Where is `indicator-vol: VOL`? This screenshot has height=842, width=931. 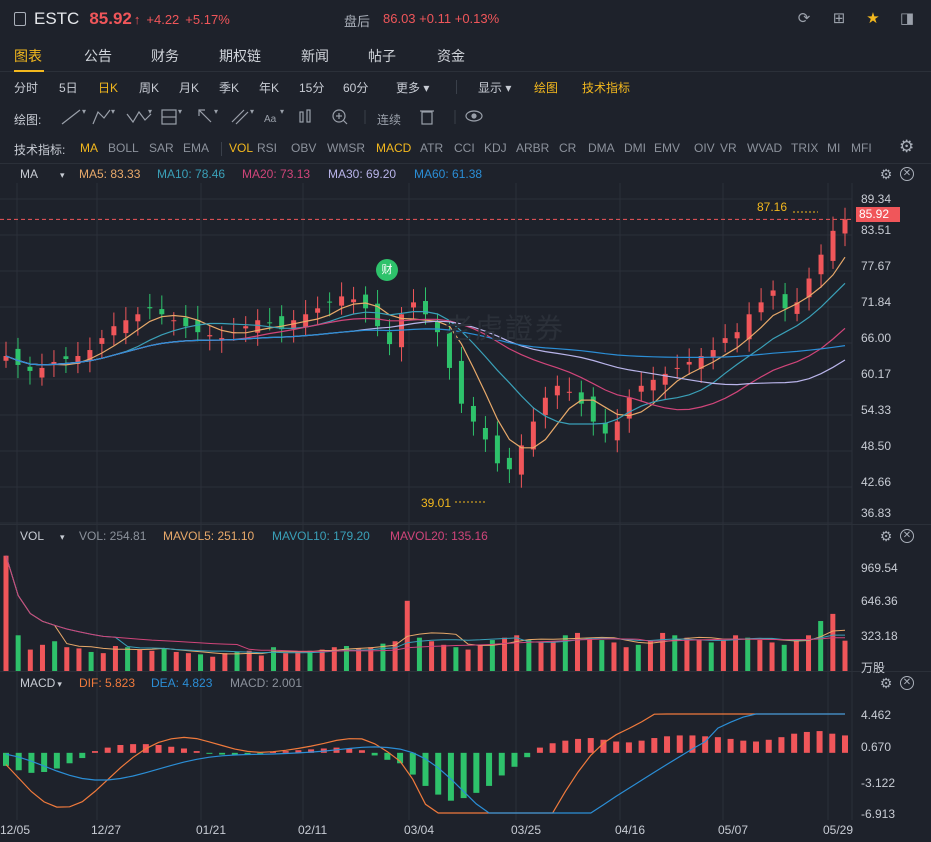
indicator-vol: VOL is located at coordinates (241, 148).